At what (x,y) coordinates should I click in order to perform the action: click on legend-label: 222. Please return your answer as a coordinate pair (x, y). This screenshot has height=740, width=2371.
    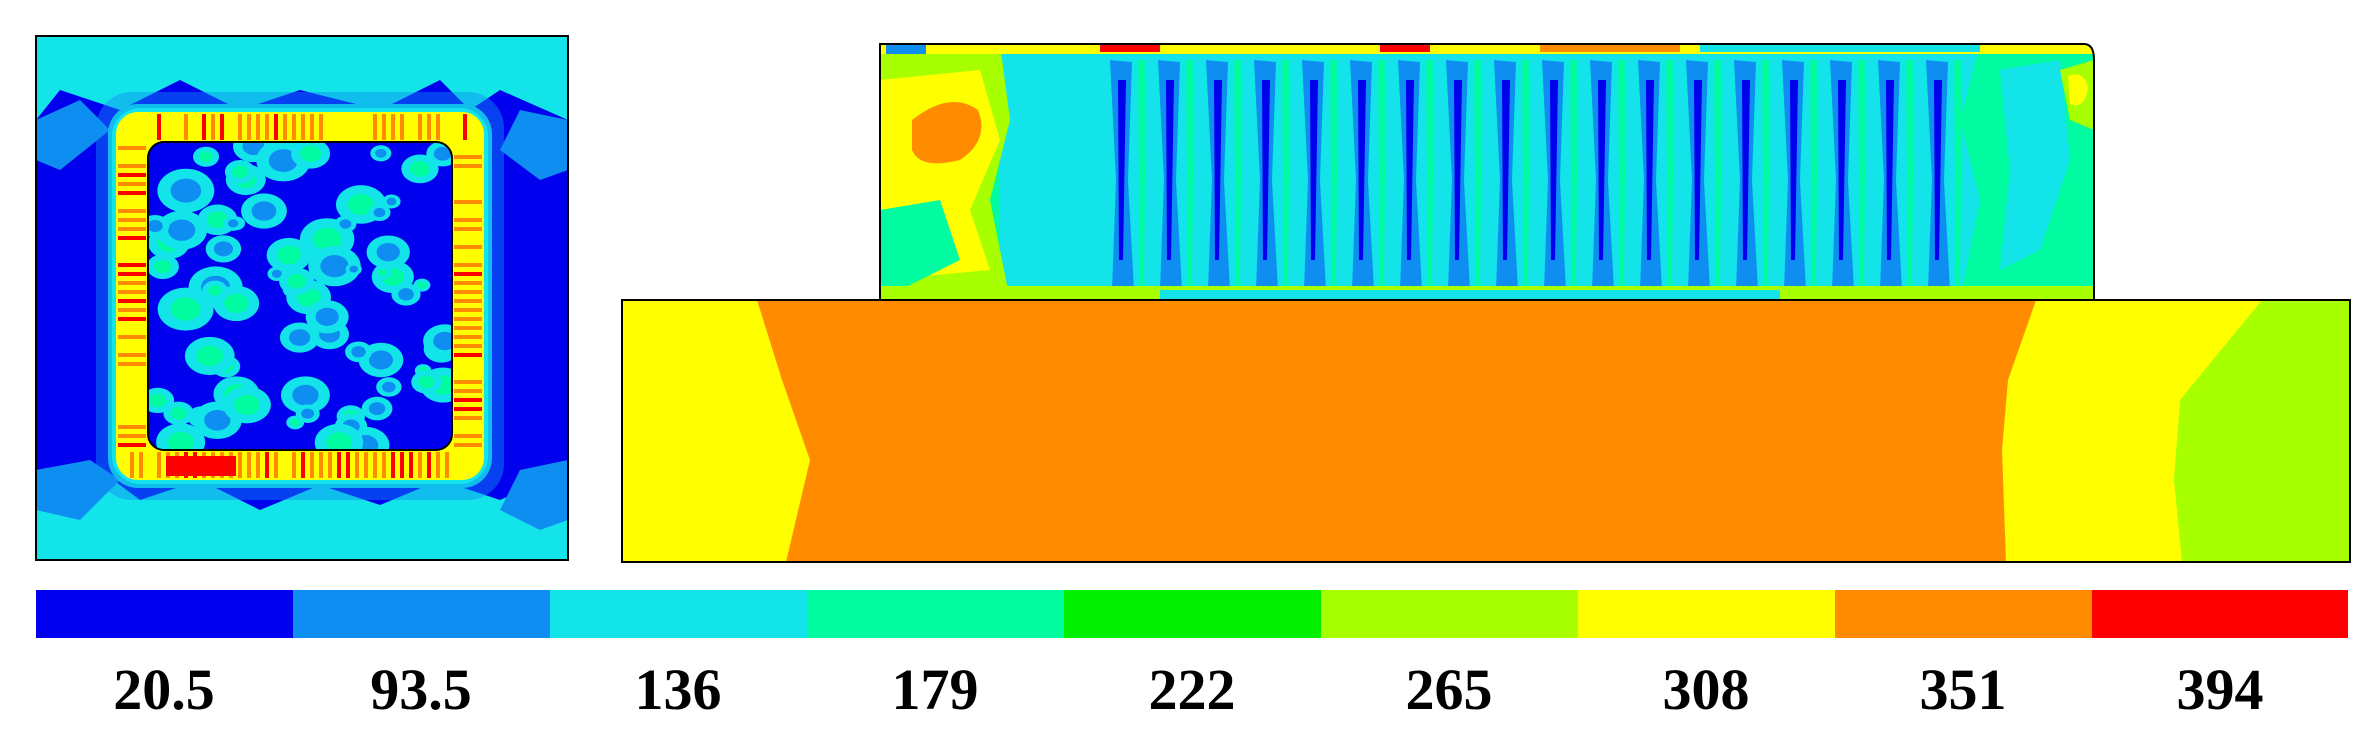
    Looking at the image, I should click on (1192, 689).